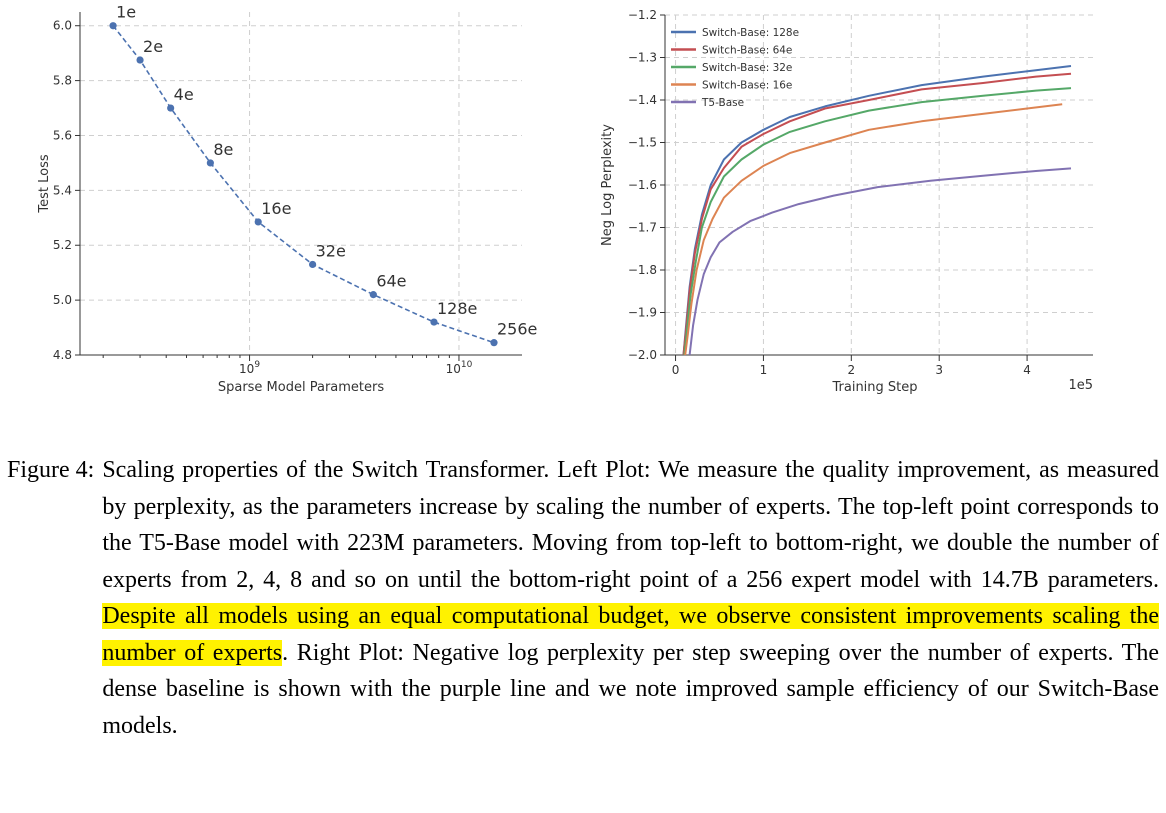  I want to click on y-tick-label: 5.8, so click(62, 81).